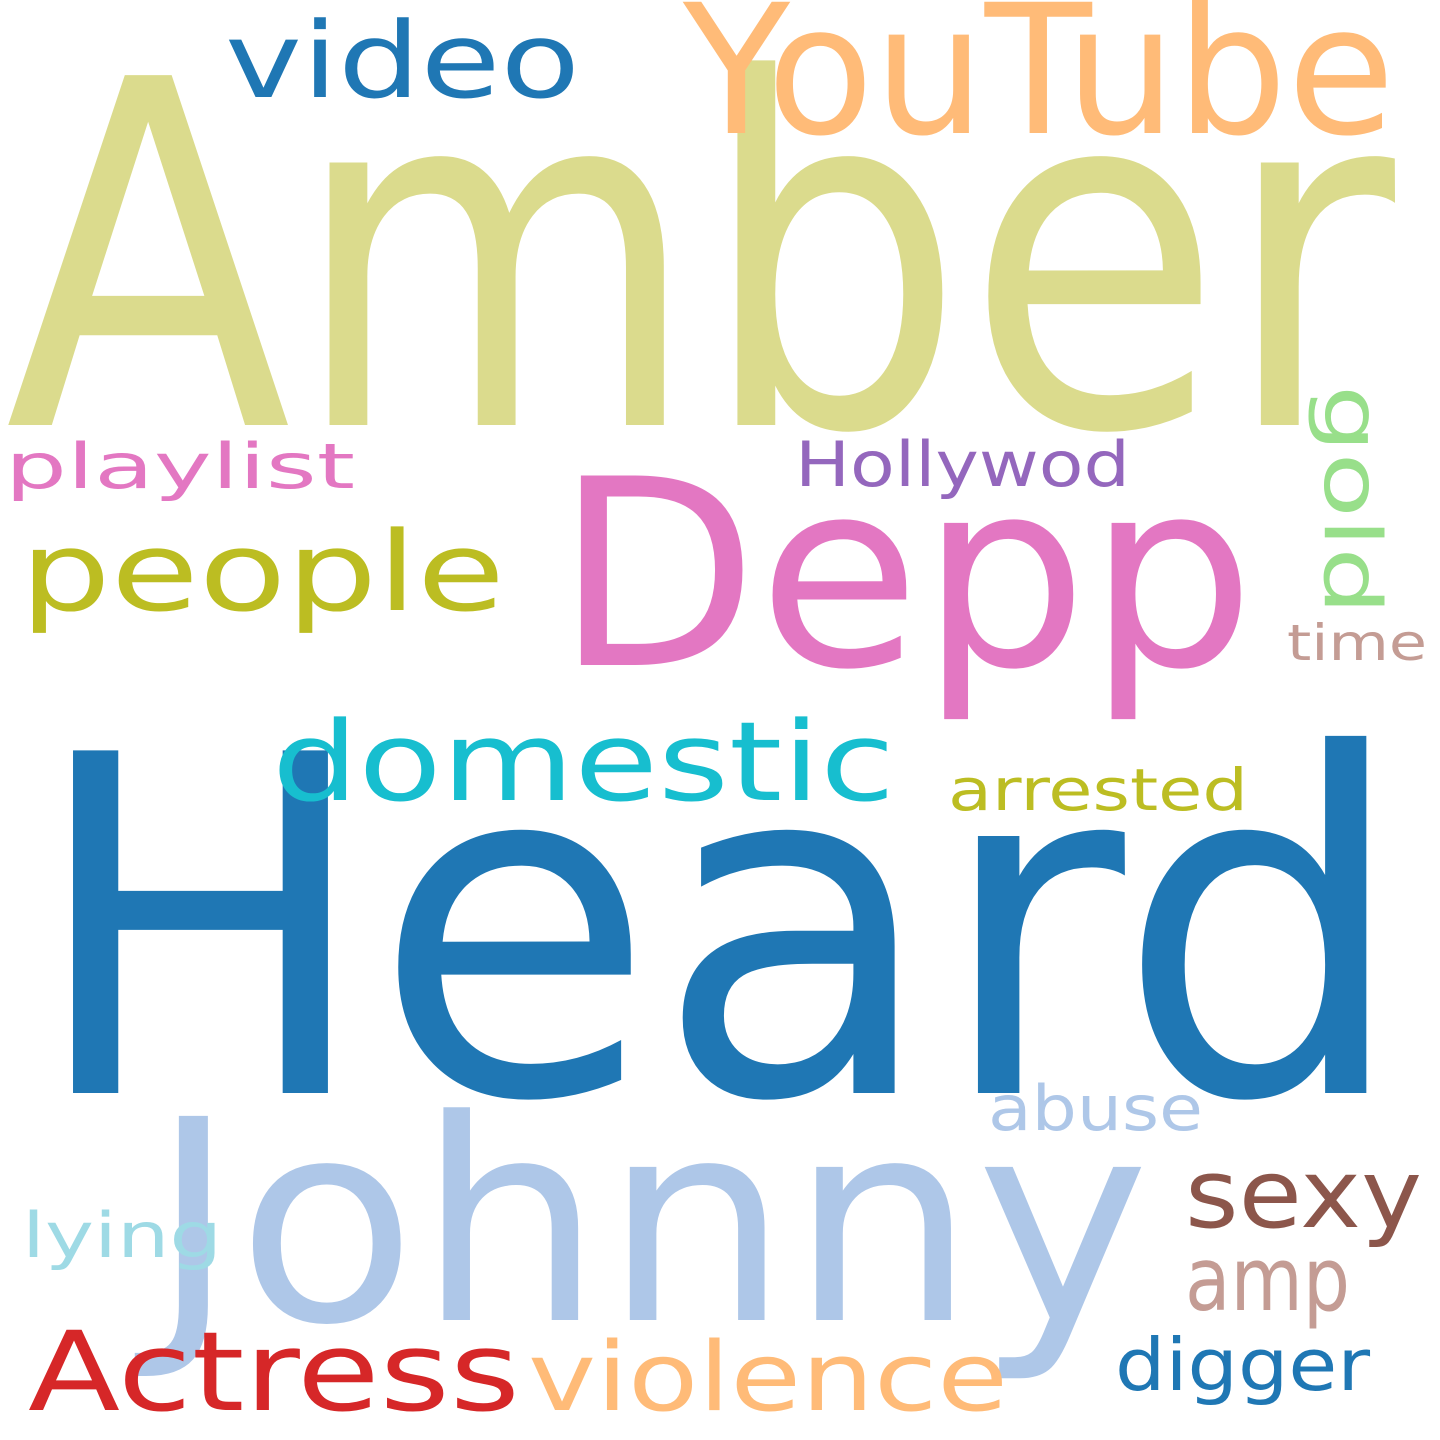 The image size is (1440, 1440). Describe the element at coordinates (962, 464) in the screenshot. I see `word-hollywod: Hollywod` at that location.